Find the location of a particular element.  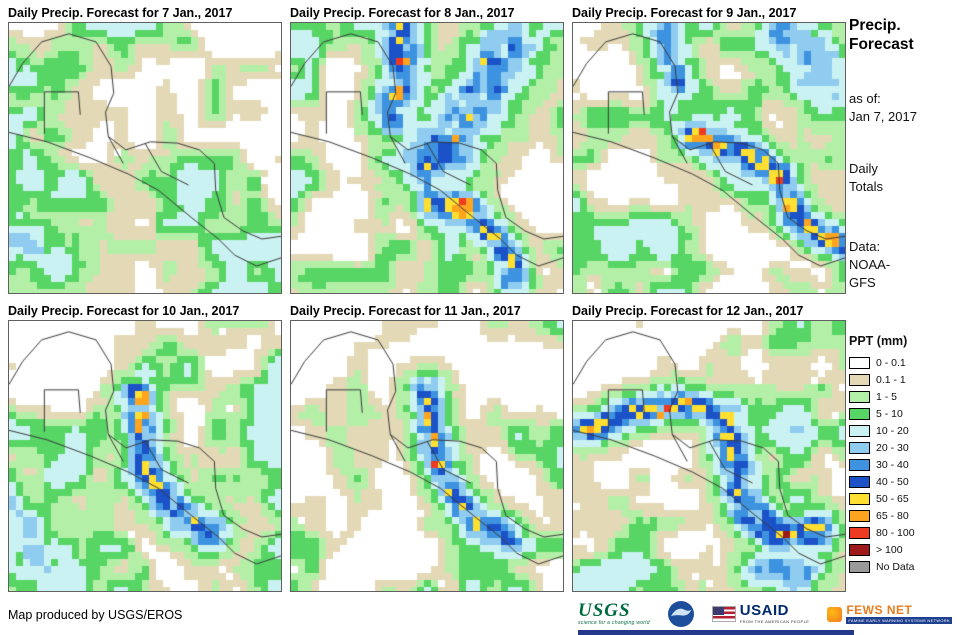

data-source-value2: GFS is located at coordinates (862, 282).